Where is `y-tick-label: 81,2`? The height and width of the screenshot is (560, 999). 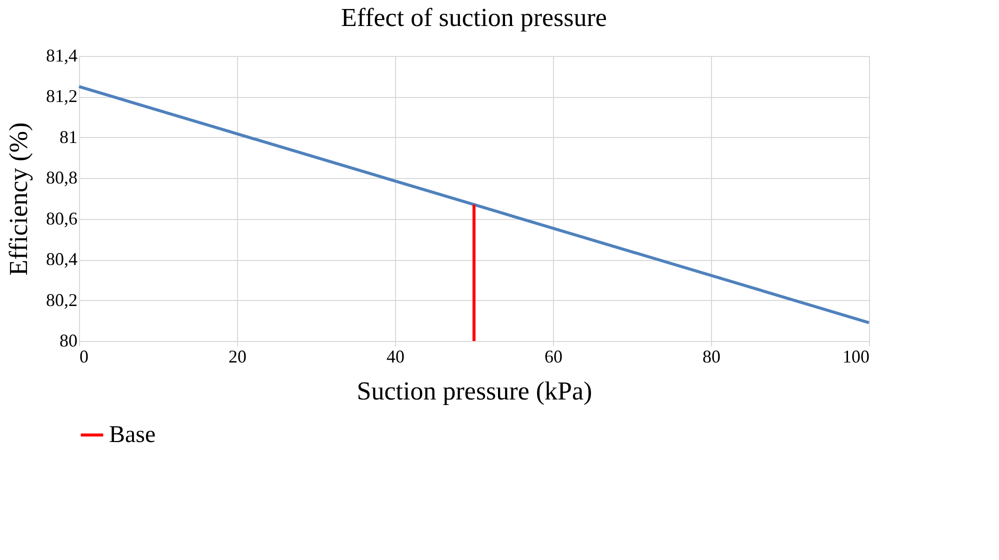
y-tick-label: 81,2 is located at coordinates (62, 96).